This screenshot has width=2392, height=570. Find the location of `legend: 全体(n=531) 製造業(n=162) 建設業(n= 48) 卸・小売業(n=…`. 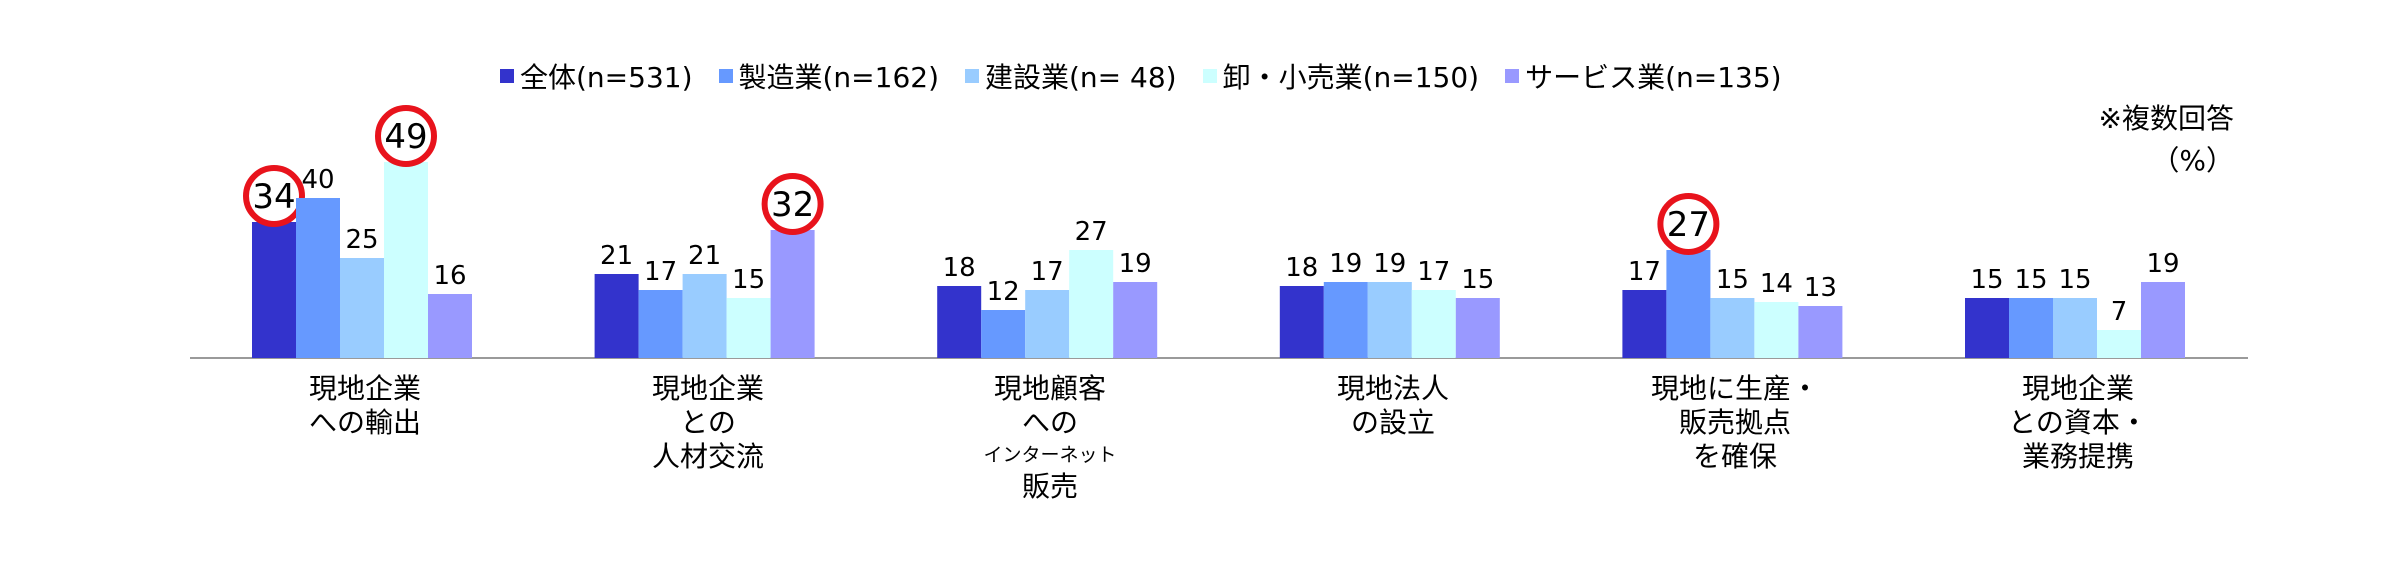

legend: 全体(n=531) 製造業(n=162) 建設業(n= 48) 卸・小売業(n=… is located at coordinates (1154, 76).